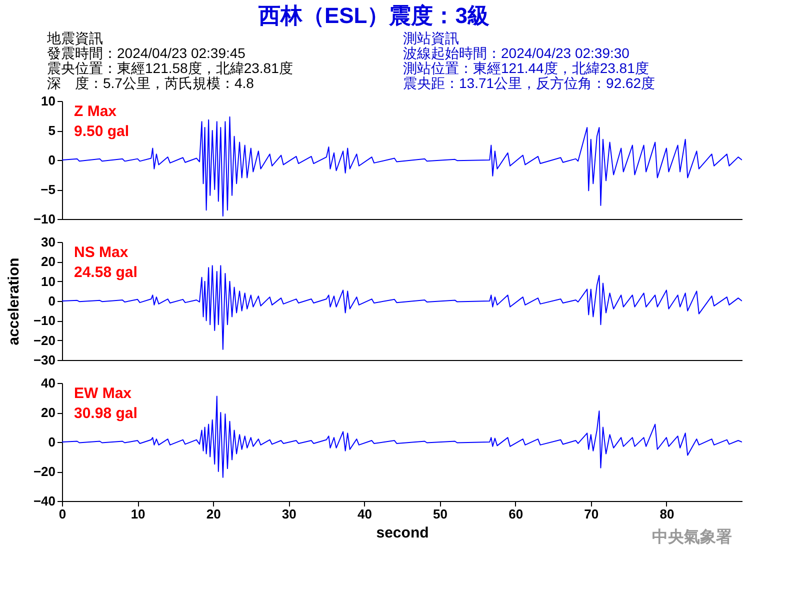 The height and width of the screenshot is (600, 800). Describe the element at coordinates (48, 242) in the screenshot. I see `y-tick-label: 30` at that location.